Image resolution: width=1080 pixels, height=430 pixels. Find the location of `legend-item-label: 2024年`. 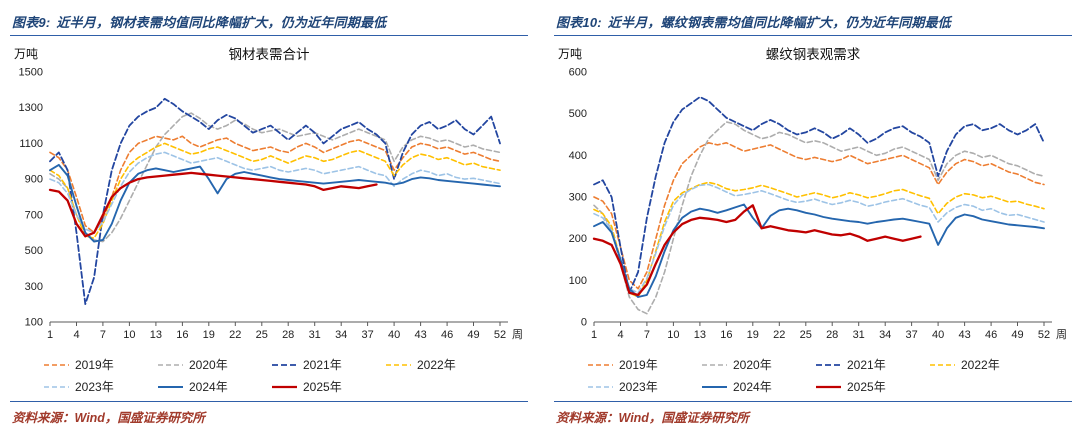

legend-item-label: 2024年 is located at coordinates (752, 387).